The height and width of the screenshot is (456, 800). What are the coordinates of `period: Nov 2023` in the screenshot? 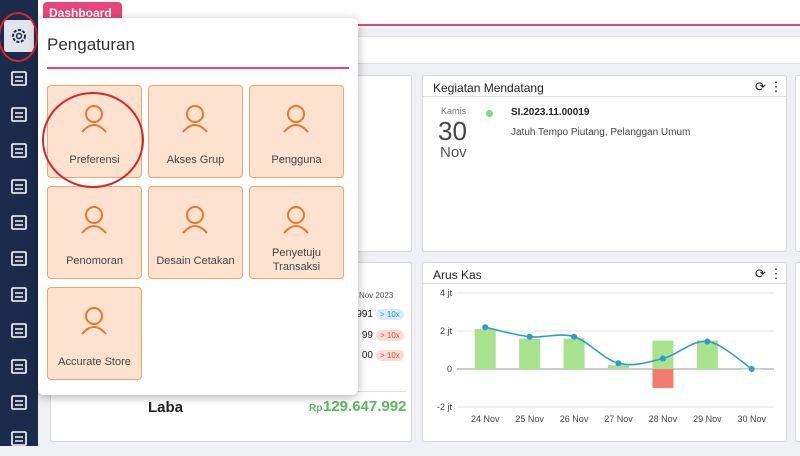 It's located at (376, 295).